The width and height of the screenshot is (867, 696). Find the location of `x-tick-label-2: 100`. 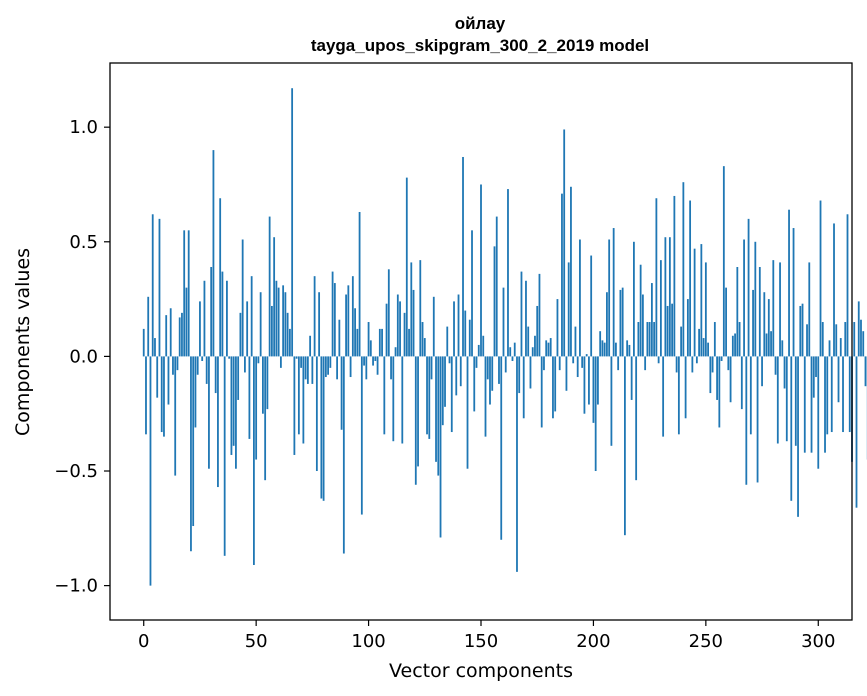

x-tick-label-2: 100 is located at coordinates (368, 641).